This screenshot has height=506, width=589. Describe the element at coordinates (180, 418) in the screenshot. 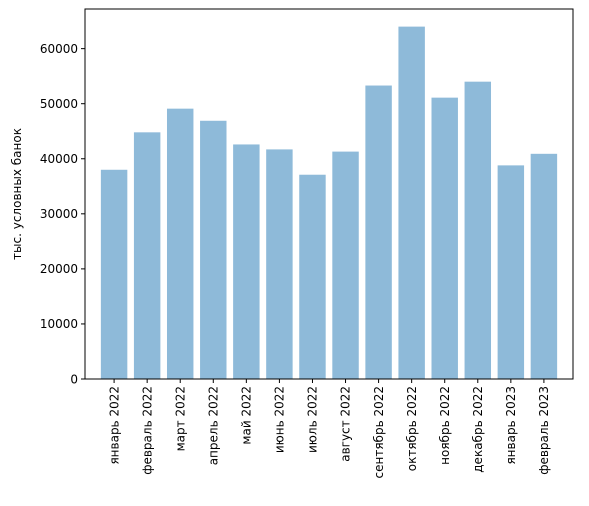

I see `x-tick-label-2: март 2022` at that location.